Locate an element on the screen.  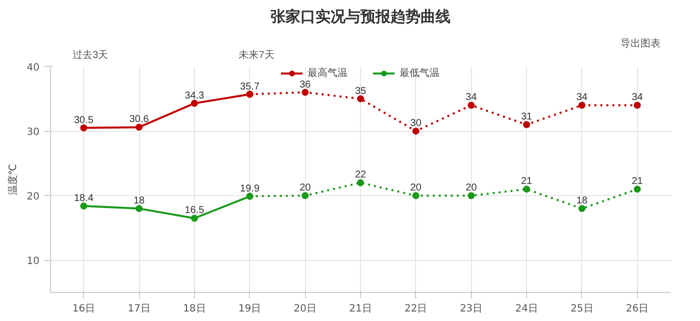
y-tick-label: 30 is located at coordinates (33, 132).